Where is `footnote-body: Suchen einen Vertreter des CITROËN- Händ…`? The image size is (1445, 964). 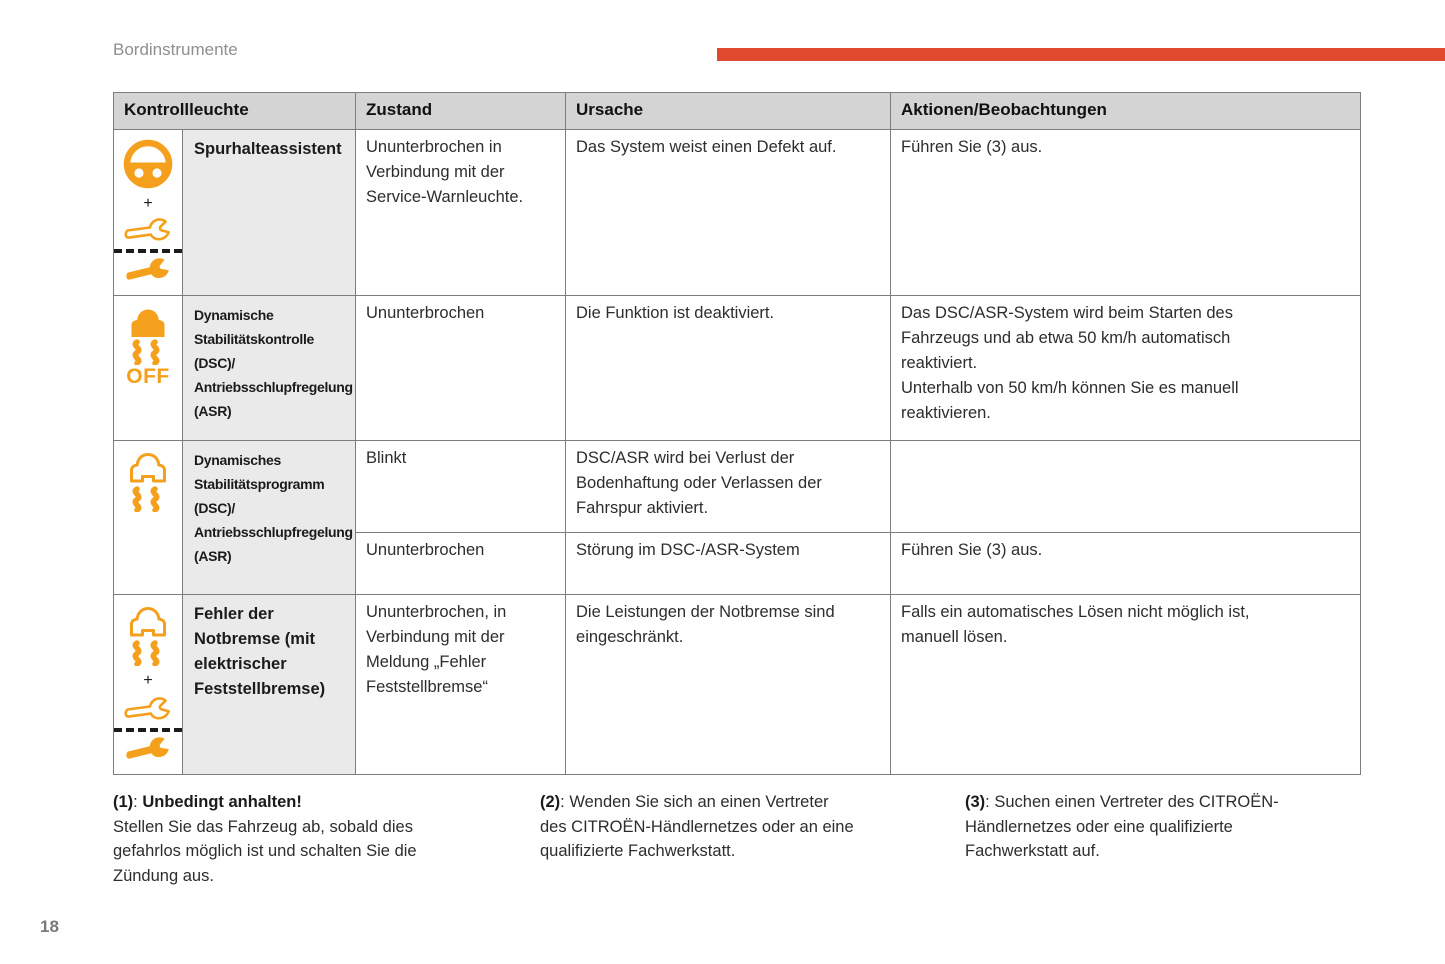
footnote-body: Suchen einen Vertreter des CITROËN- Händ… is located at coordinates (1122, 826).